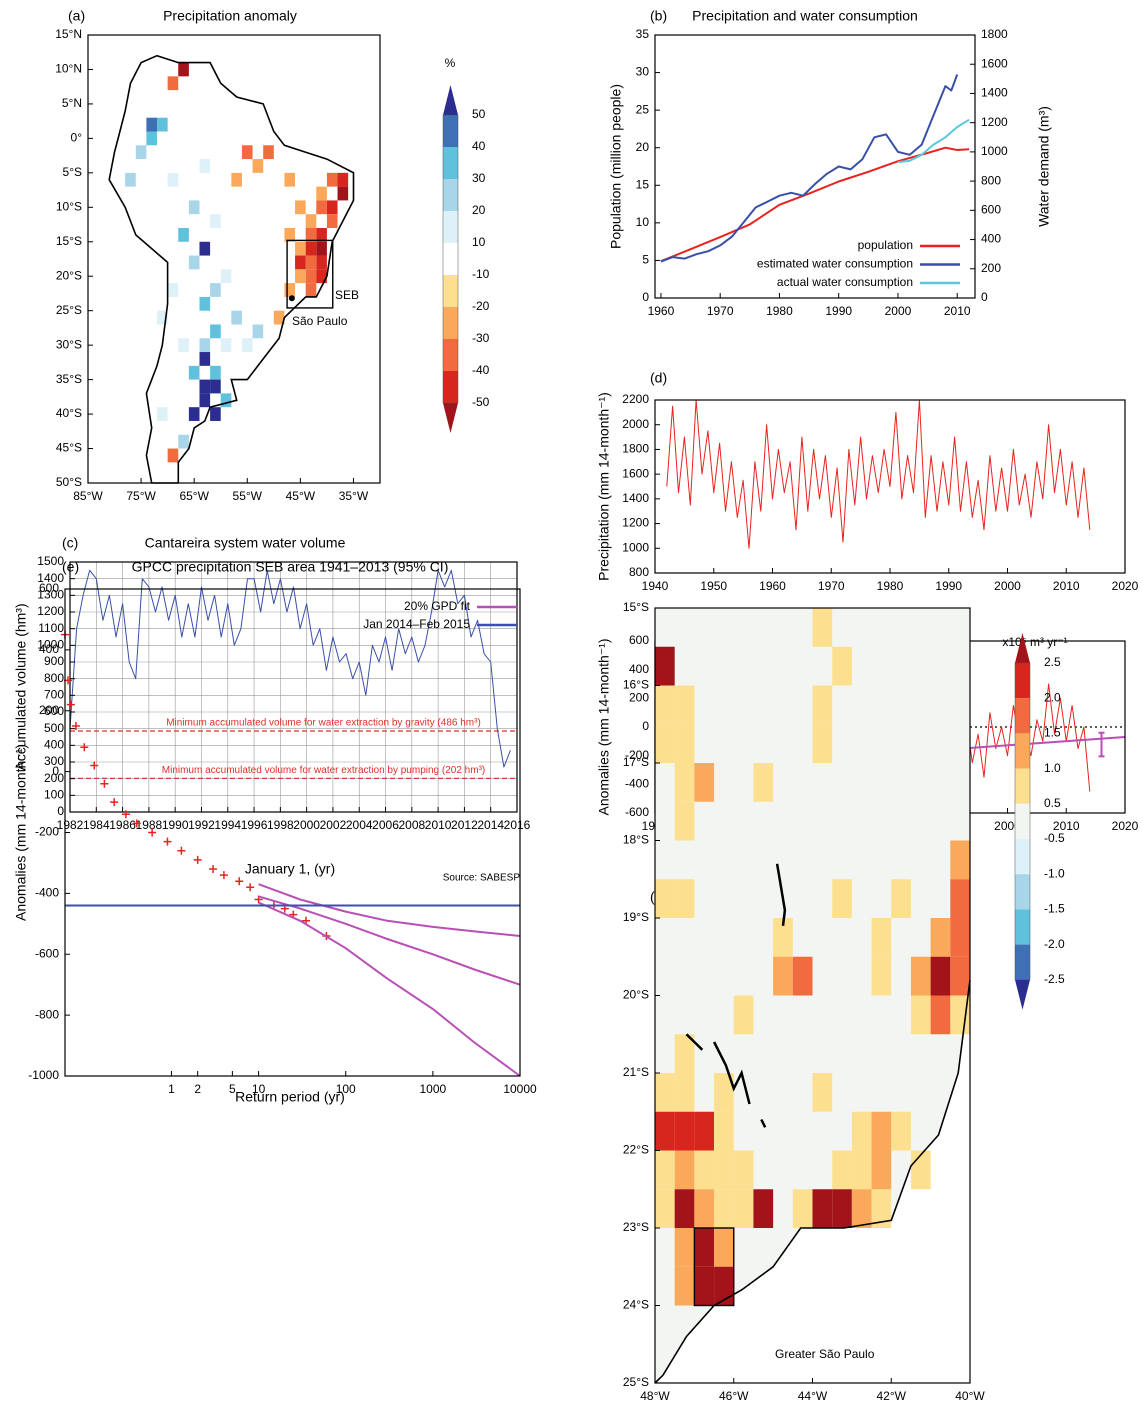 Image resolution: width=1145 pixels, height=1410 pixels. What do you see at coordinates (1022, 821) in the screenshot?
I see `colorbar-frame` at bounding box center [1022, 821].